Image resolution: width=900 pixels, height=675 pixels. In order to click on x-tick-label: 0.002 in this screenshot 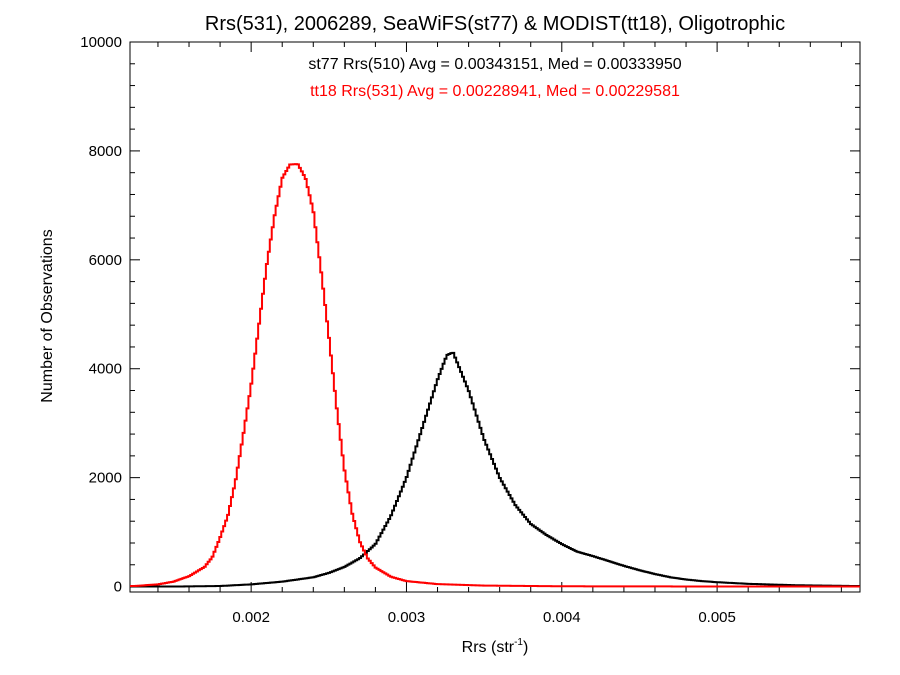, I will do `click(251, 617)`.